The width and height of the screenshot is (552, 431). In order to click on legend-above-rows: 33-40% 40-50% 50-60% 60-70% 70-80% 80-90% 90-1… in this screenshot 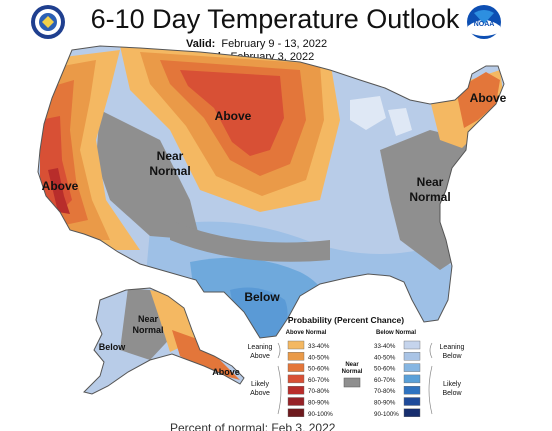, I will do `click(310, 379)`.